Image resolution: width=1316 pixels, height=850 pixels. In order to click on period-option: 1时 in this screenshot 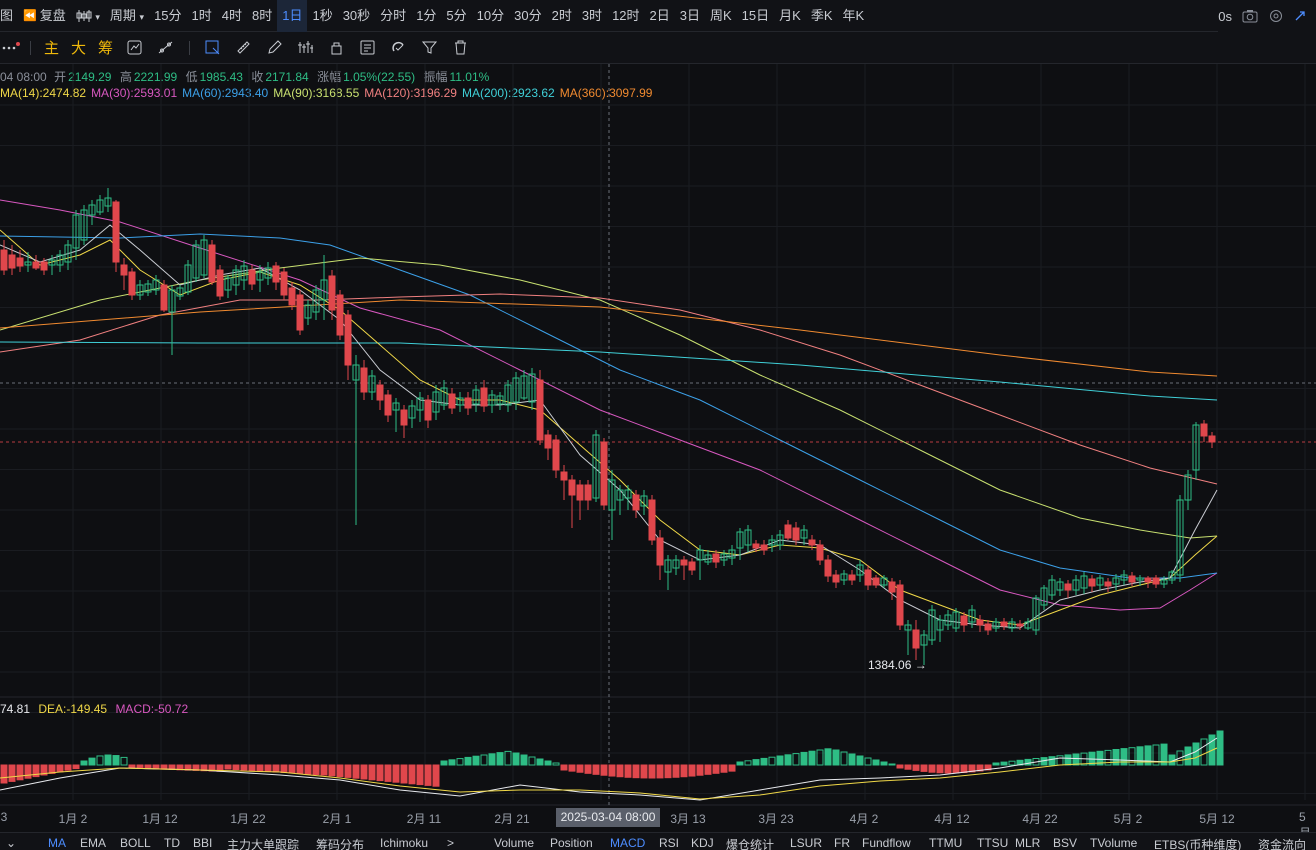, I will do `click(201, 15)`.